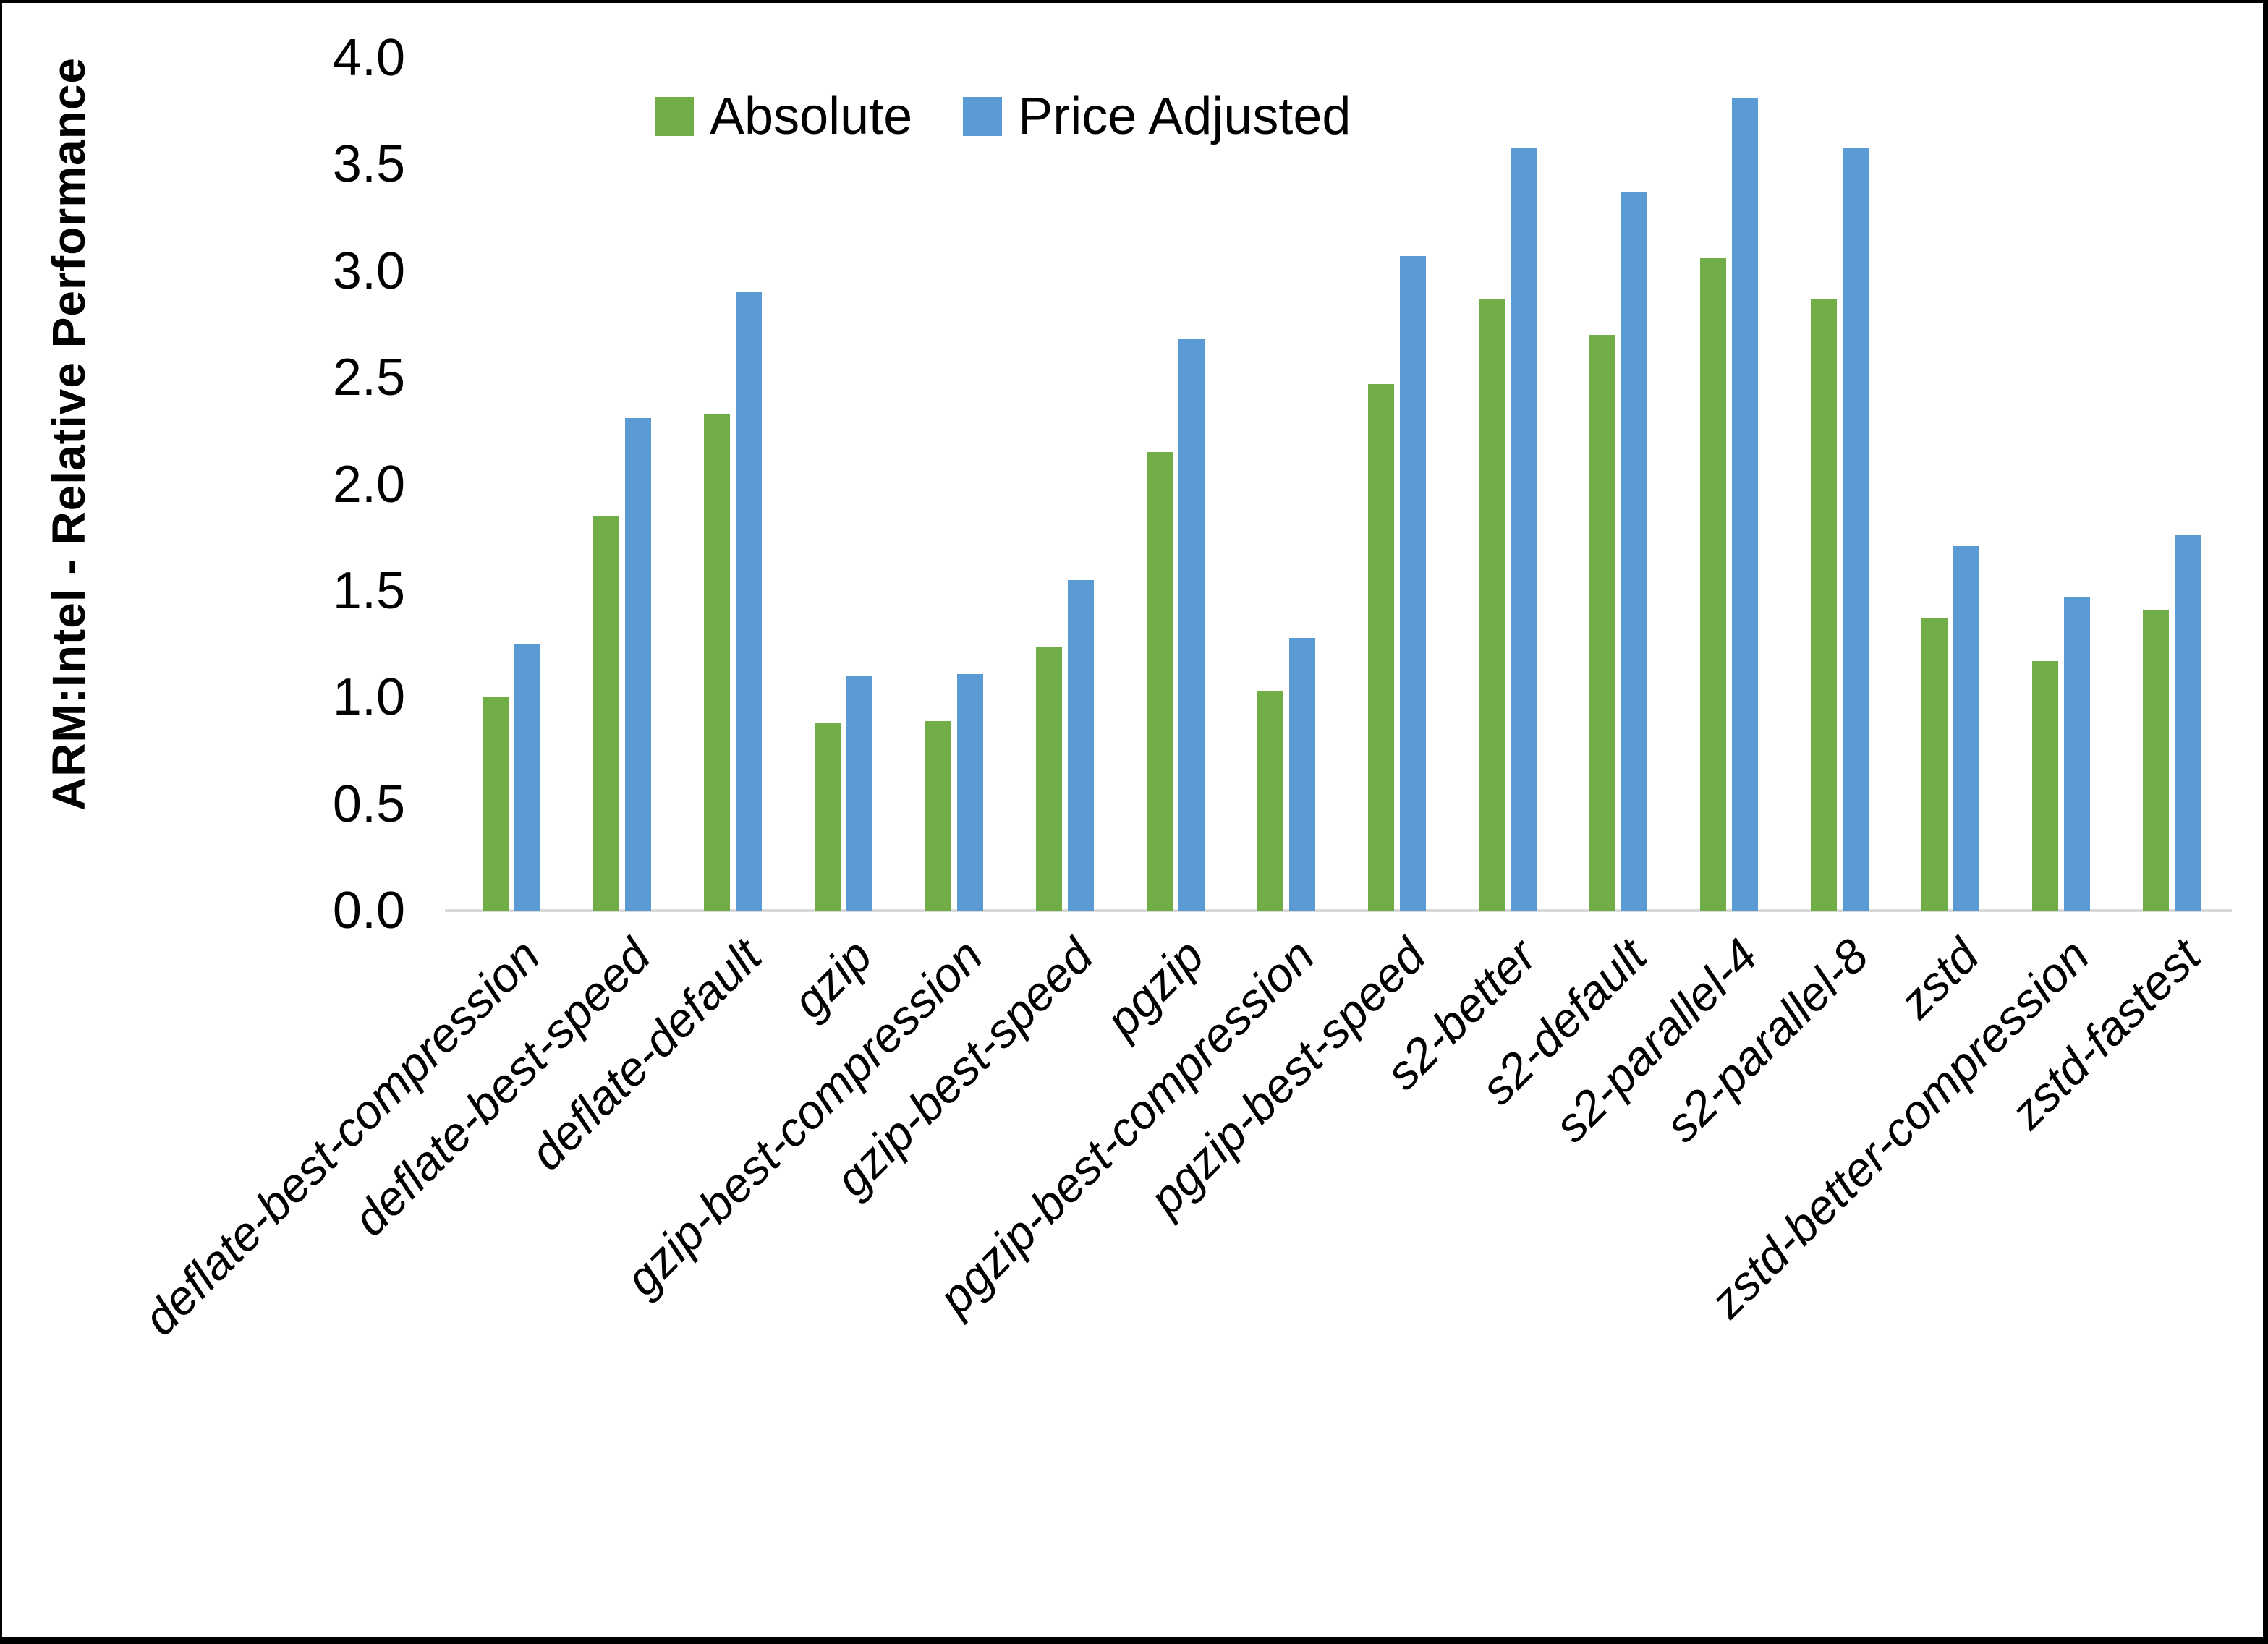 This screenshot has height=1644, width=2268. What do you see at coordinates (527, 777) in the screenshot?
I see `bar-price-adjusted-deflate-best-compression` at bounding box center [527, 777].